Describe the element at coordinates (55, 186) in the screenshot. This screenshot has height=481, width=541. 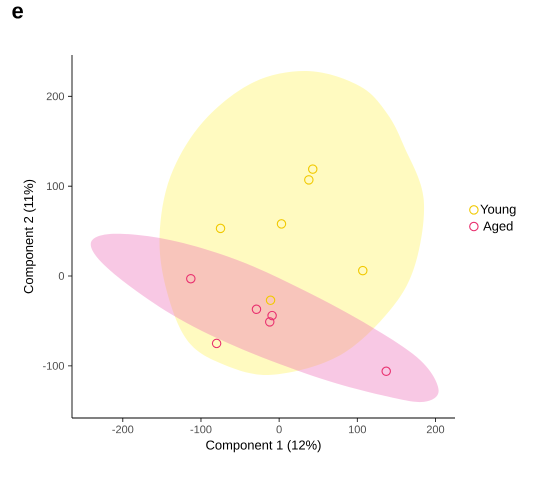
I see `y-tick-label: 100` at that location.